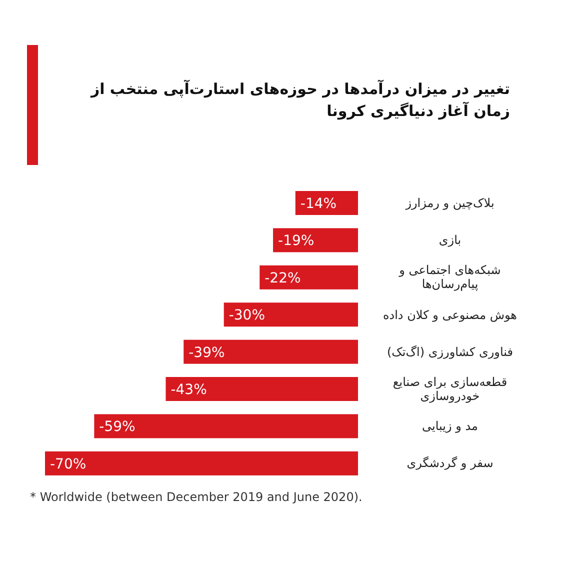 Image resolution: width=584 pixels, height=585 pixels. I want to click on y-tick-label: هوش مصنوعی و کلان داده, so click(450, 315).